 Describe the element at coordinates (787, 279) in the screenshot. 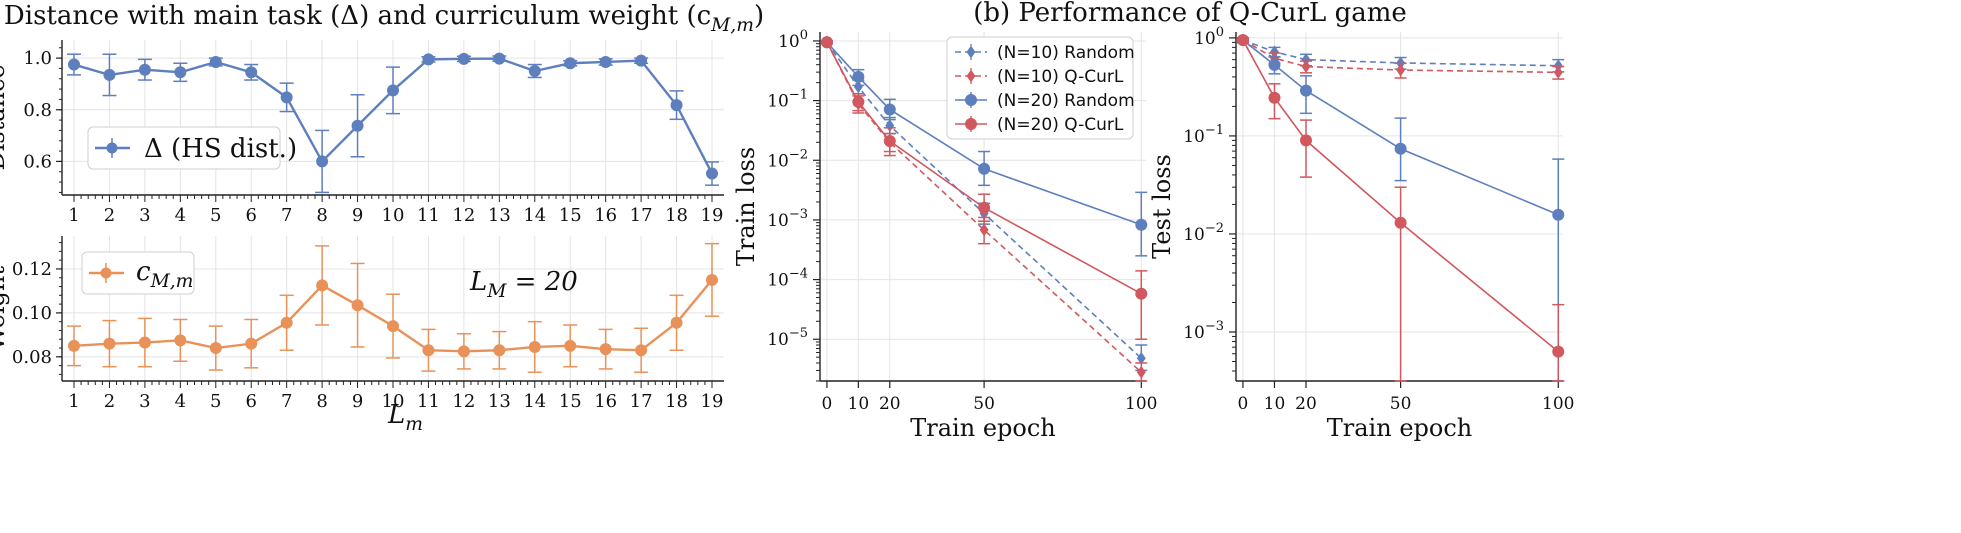

I see `y-tick-label: 10⁻⁴` at that location.